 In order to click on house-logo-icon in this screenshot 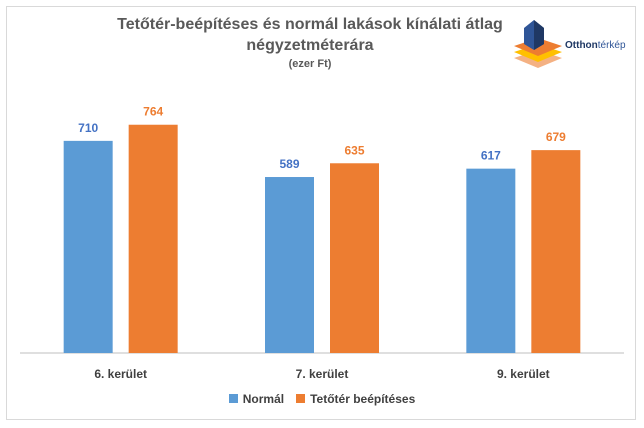, I will do `click(538, 44)`.